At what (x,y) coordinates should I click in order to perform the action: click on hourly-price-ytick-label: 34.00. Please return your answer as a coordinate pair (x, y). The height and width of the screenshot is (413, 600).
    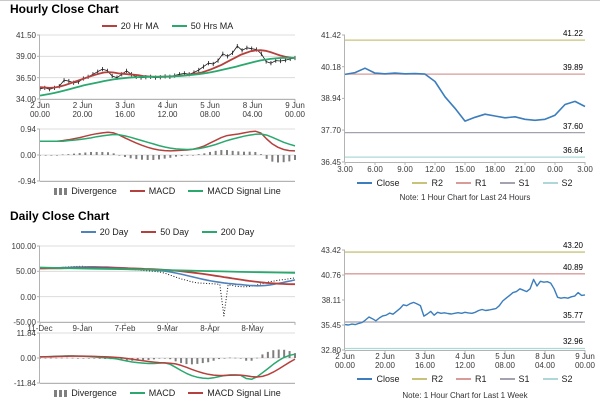
    Looking at the image, I should click on (25, 99).